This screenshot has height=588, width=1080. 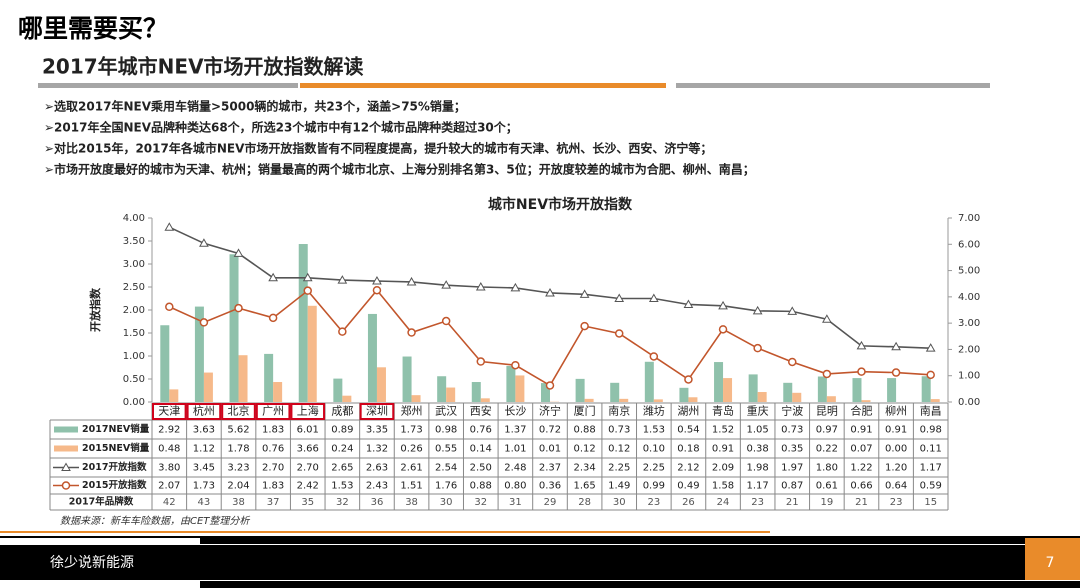 I want to click on table-cell: 30, so click(x=446, y=502).